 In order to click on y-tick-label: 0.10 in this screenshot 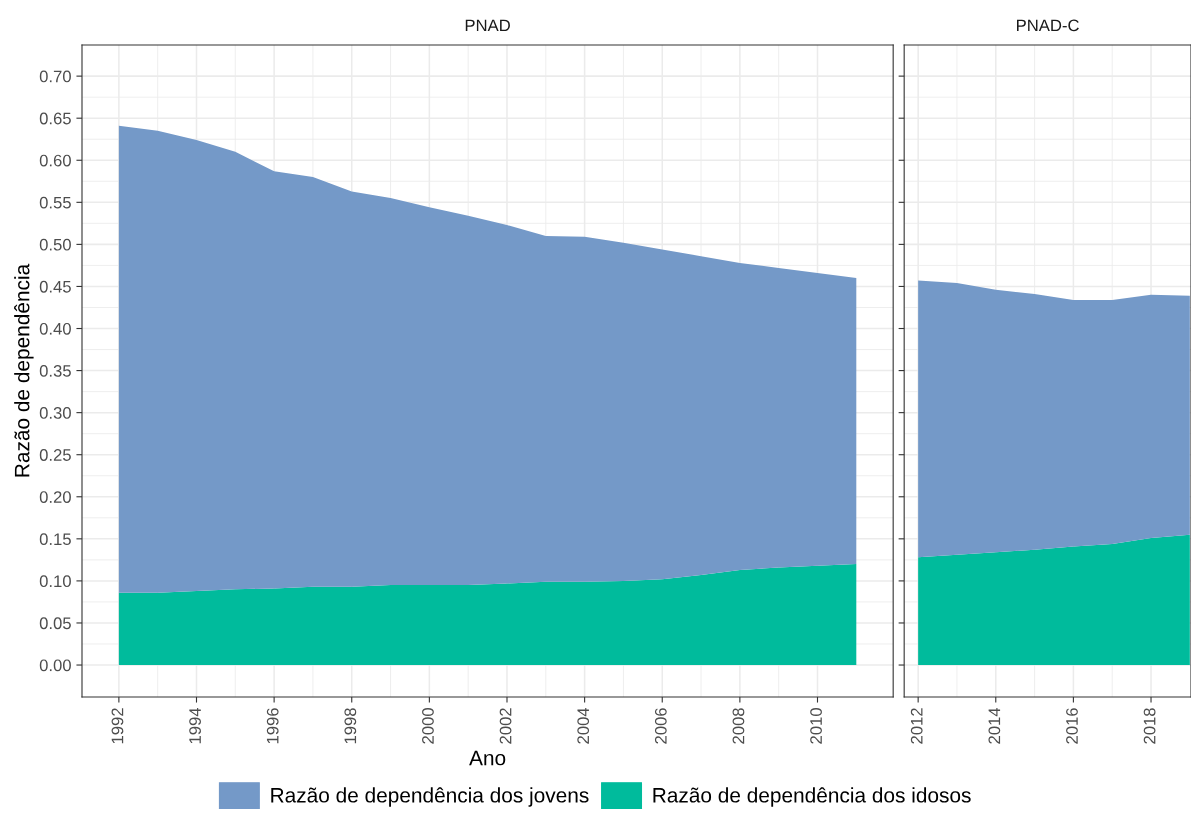, I will do `click(55, 581)`.